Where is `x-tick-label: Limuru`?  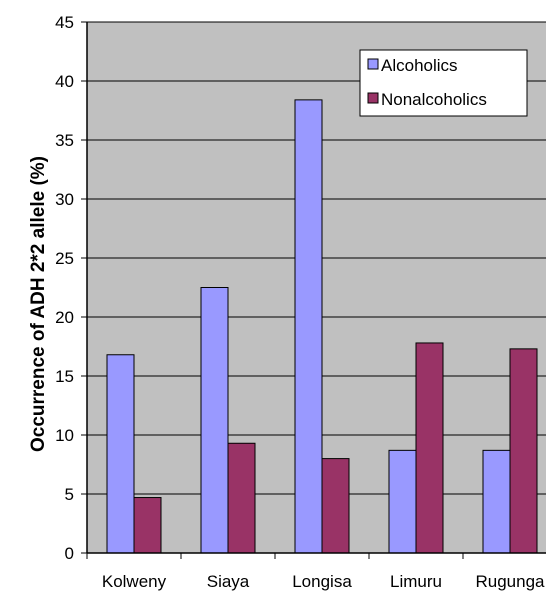 x-tick-label: Limuru is located at coordinates (416, 581).